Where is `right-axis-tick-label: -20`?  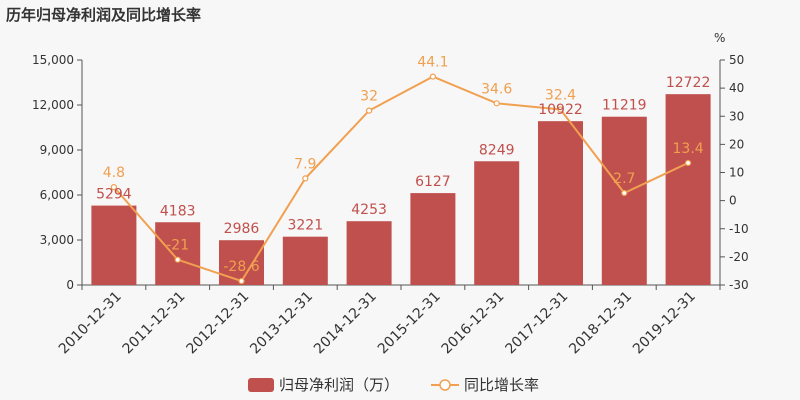 right-axis-tick-label: -20 is located at coordinates (739, 257).